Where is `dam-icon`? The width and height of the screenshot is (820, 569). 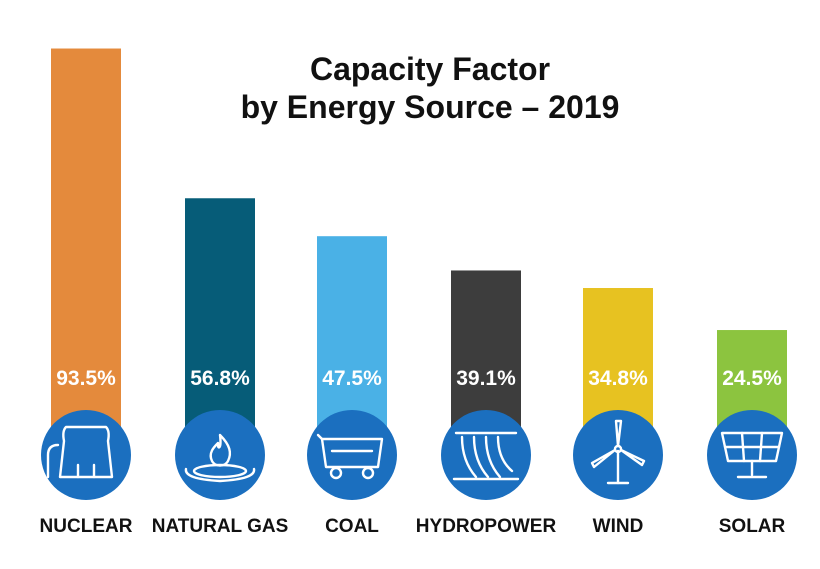
dam-icon is located at coordinates (486, 456).